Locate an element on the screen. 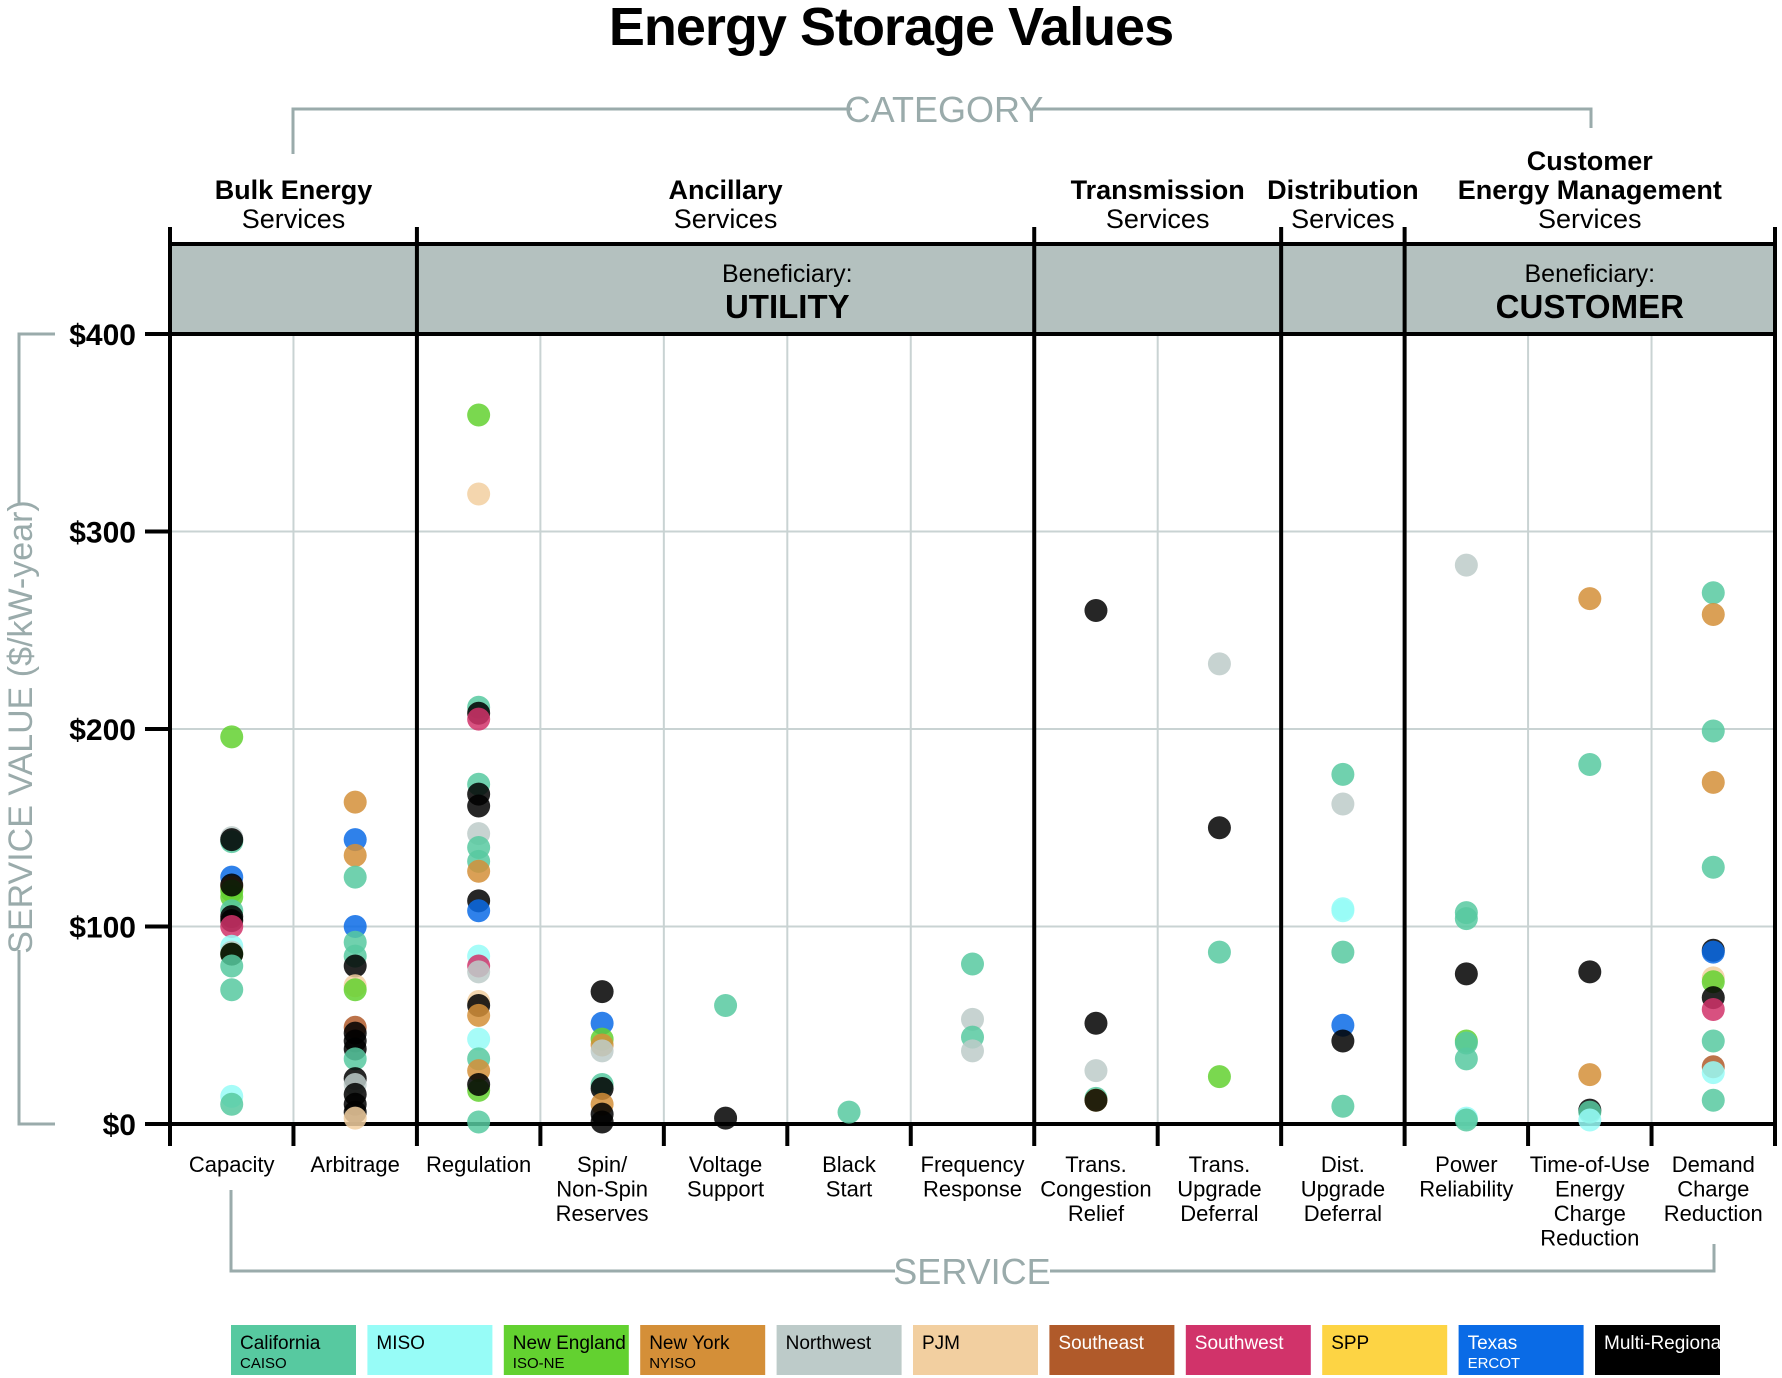  y-tick-label: $0 is located at coordinates (119, 1125).